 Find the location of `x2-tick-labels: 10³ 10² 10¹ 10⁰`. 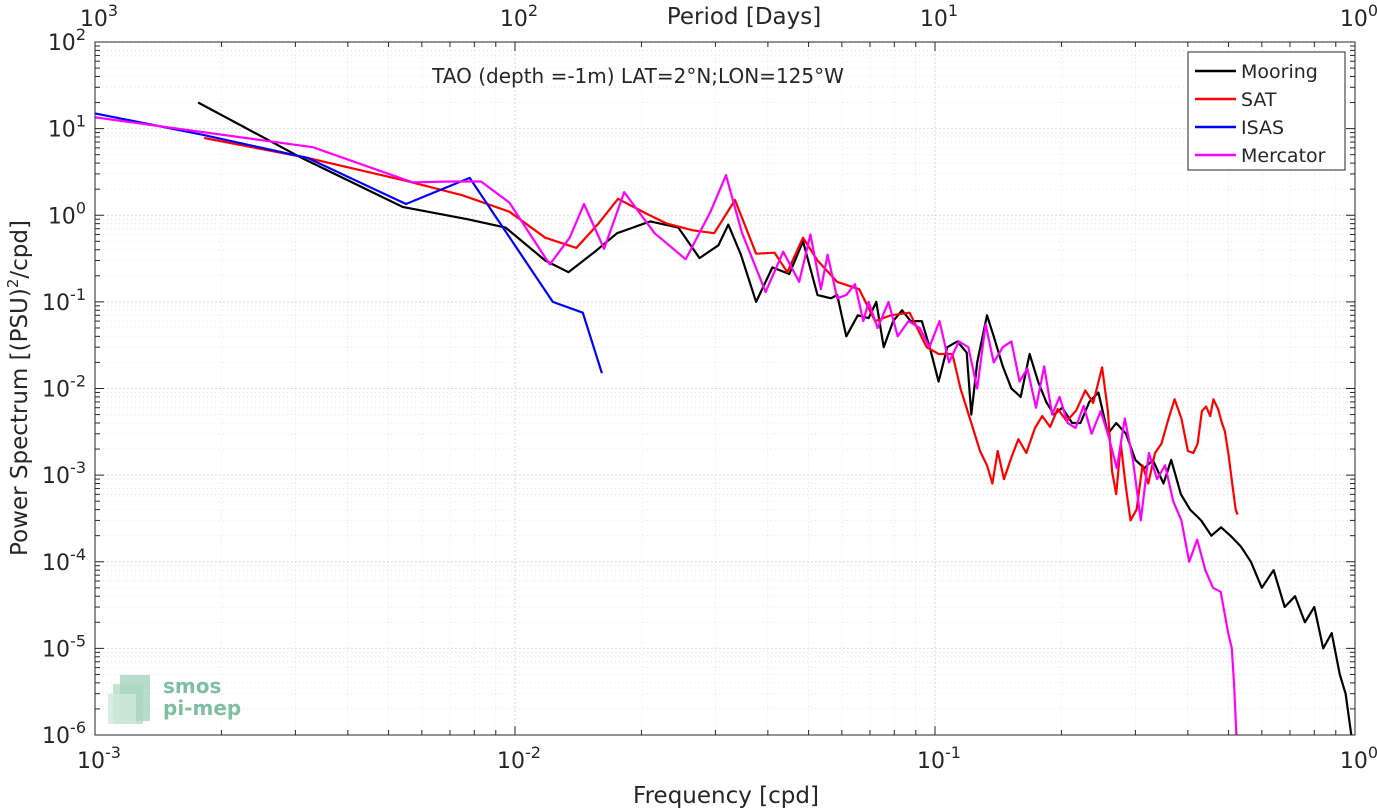

x2-tick-labels: 10³ 10² 10¹ 10⁰ is located at coordinates (728, 16).